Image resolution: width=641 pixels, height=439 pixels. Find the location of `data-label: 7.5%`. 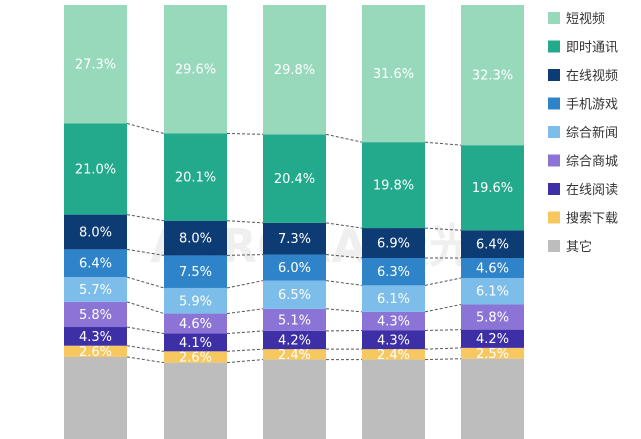

data-label: 7.5% is located at coordinates (195, 272).